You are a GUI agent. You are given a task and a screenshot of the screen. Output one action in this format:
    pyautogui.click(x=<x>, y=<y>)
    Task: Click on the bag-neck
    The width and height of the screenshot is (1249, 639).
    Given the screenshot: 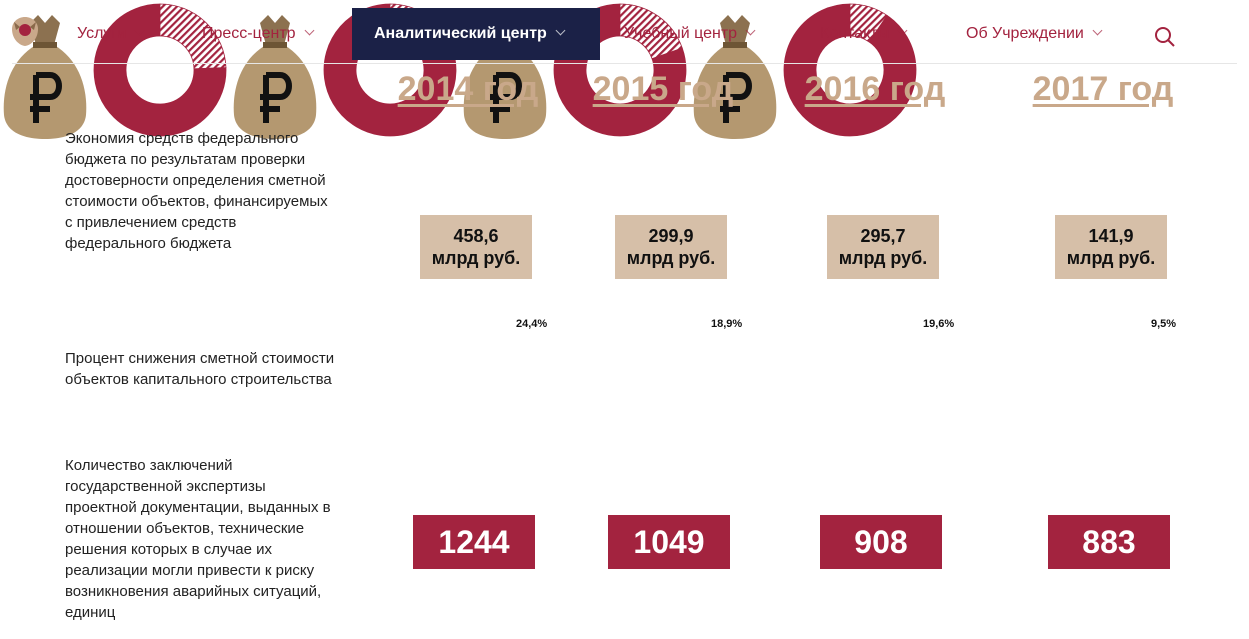 What is the action you would take?
    pyautogui.click(x=45, y=30)
    